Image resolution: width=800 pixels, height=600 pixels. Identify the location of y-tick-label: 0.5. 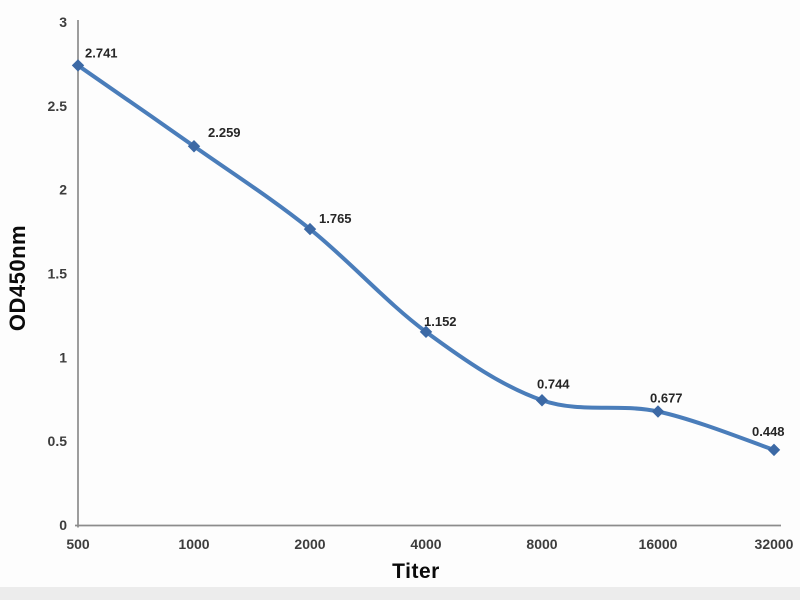
(58, 441).